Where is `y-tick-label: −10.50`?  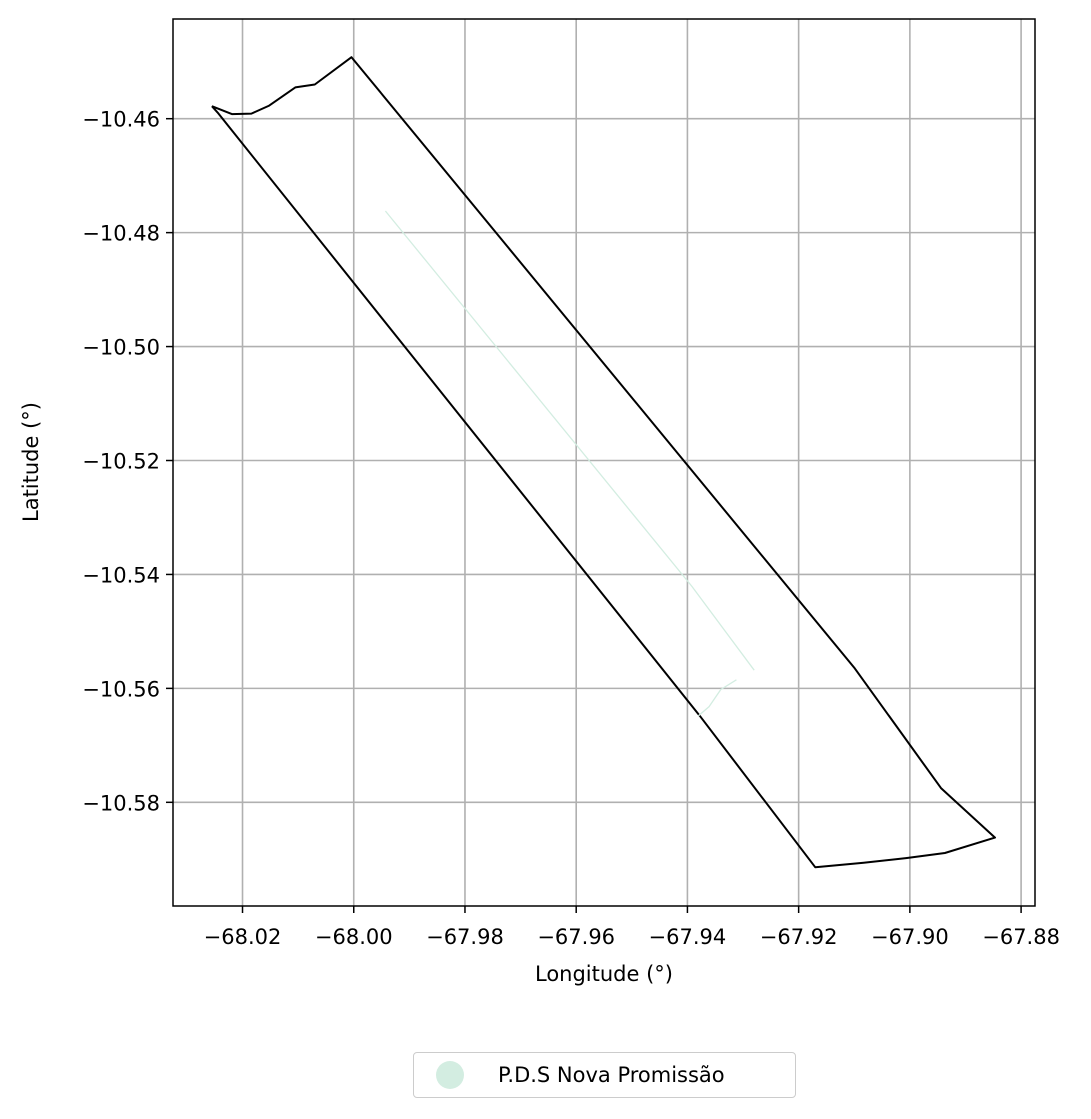 y-tick-label: −10.50 is located at coordinates (121, 348).